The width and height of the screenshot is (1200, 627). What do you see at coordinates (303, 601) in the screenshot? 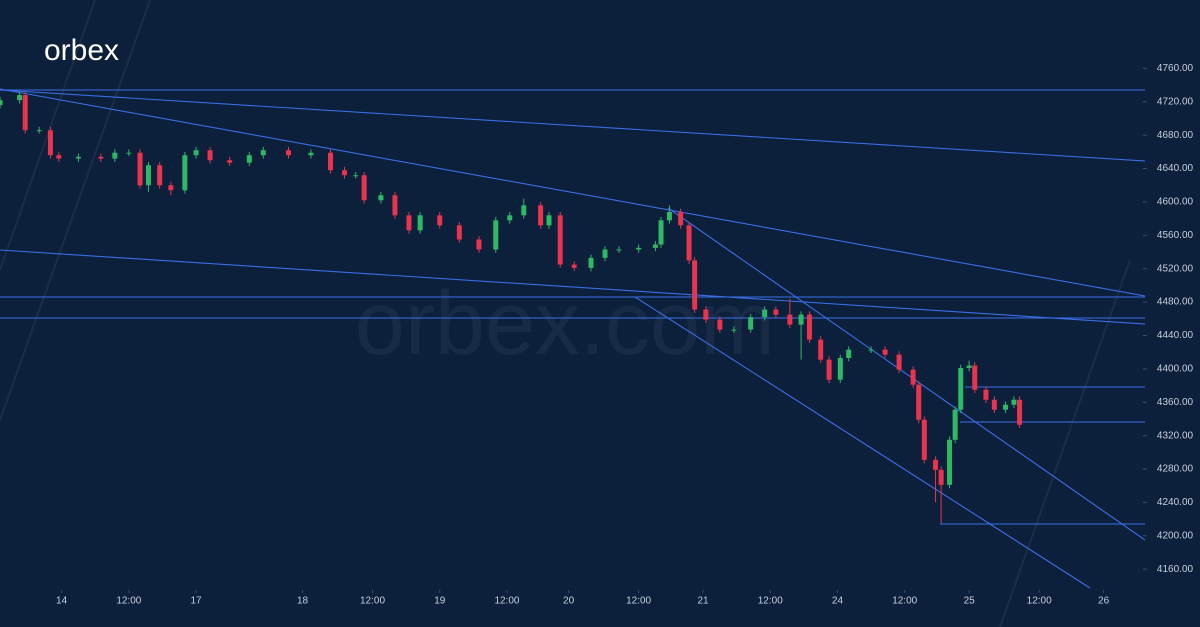
I see `x-tick-label: 18` at bounding box center [303, 601].